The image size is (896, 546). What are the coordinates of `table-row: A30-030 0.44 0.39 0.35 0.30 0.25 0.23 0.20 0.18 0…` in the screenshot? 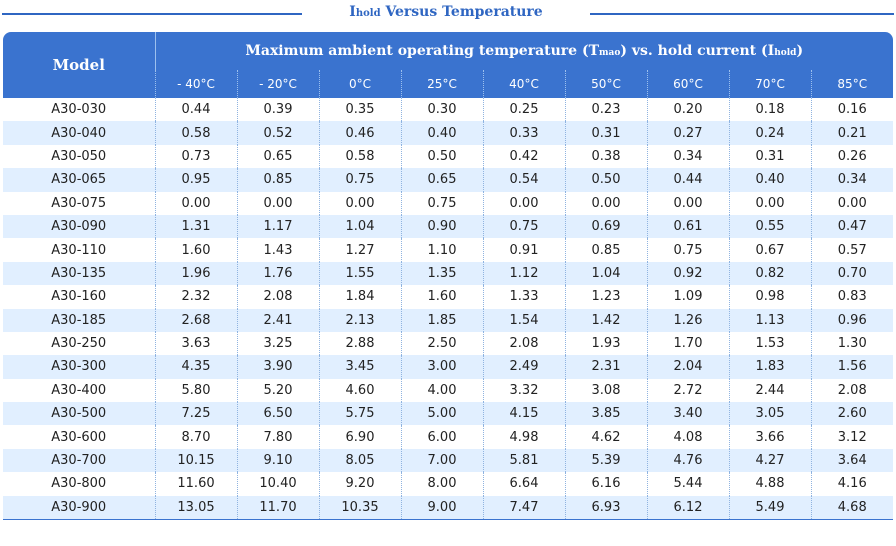 It's located at (448, 110).